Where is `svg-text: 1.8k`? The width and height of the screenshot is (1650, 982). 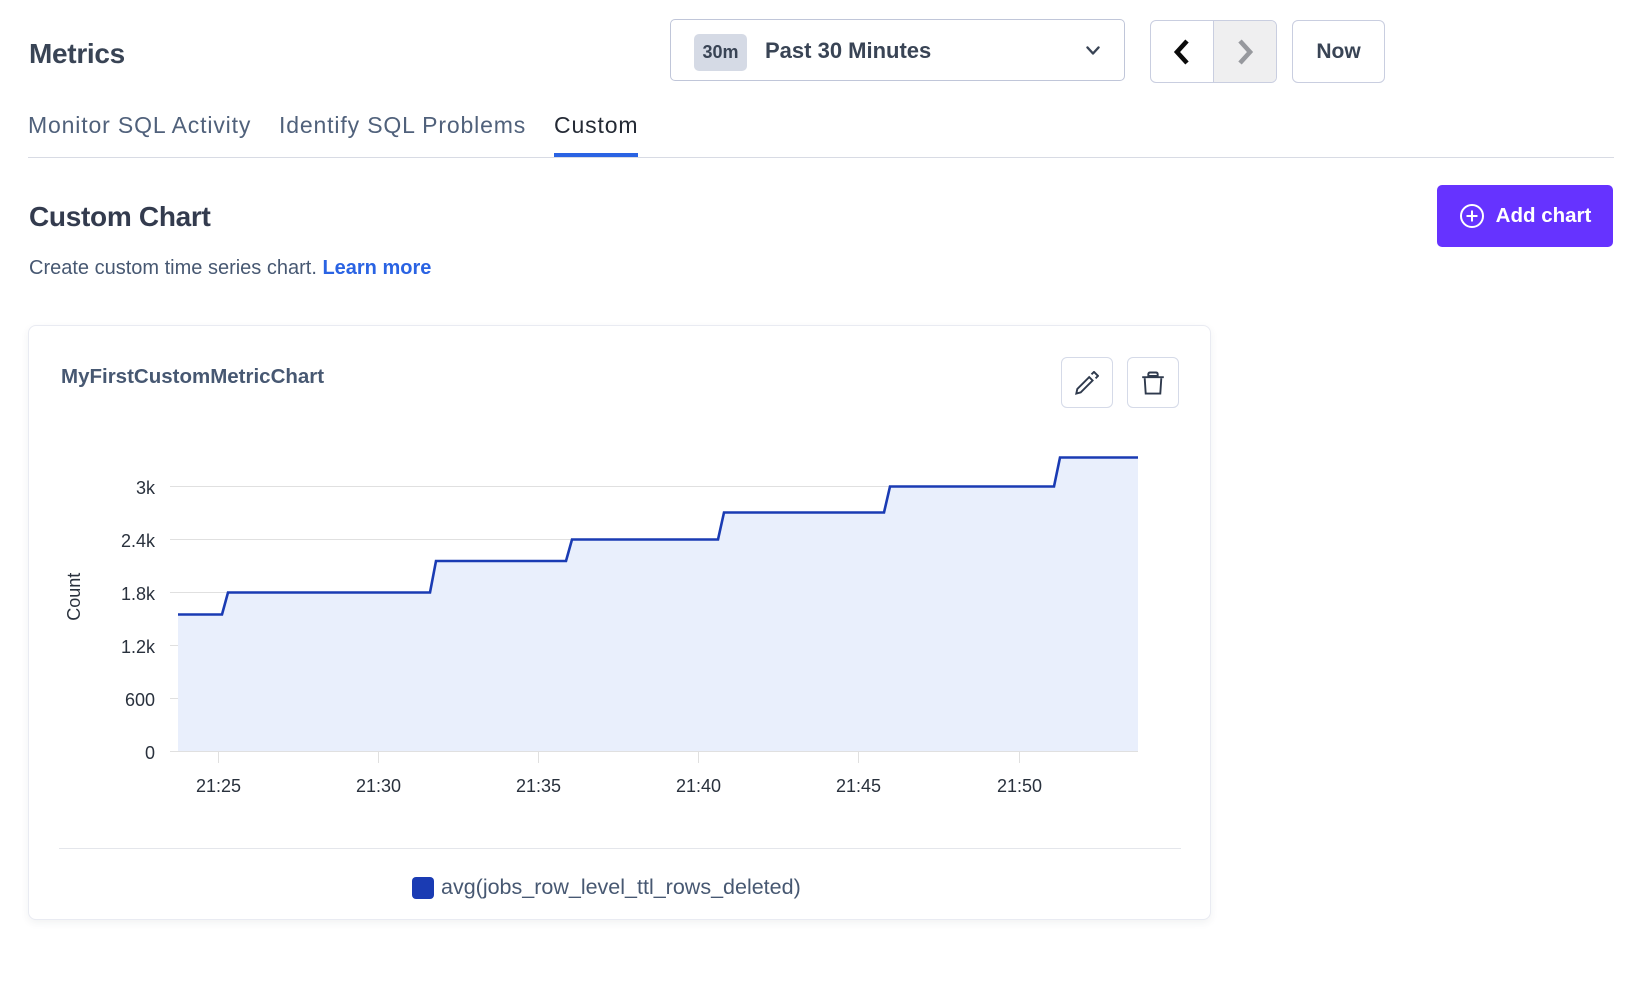
svg-text: 1.8k is located at coordinates (138, 594).